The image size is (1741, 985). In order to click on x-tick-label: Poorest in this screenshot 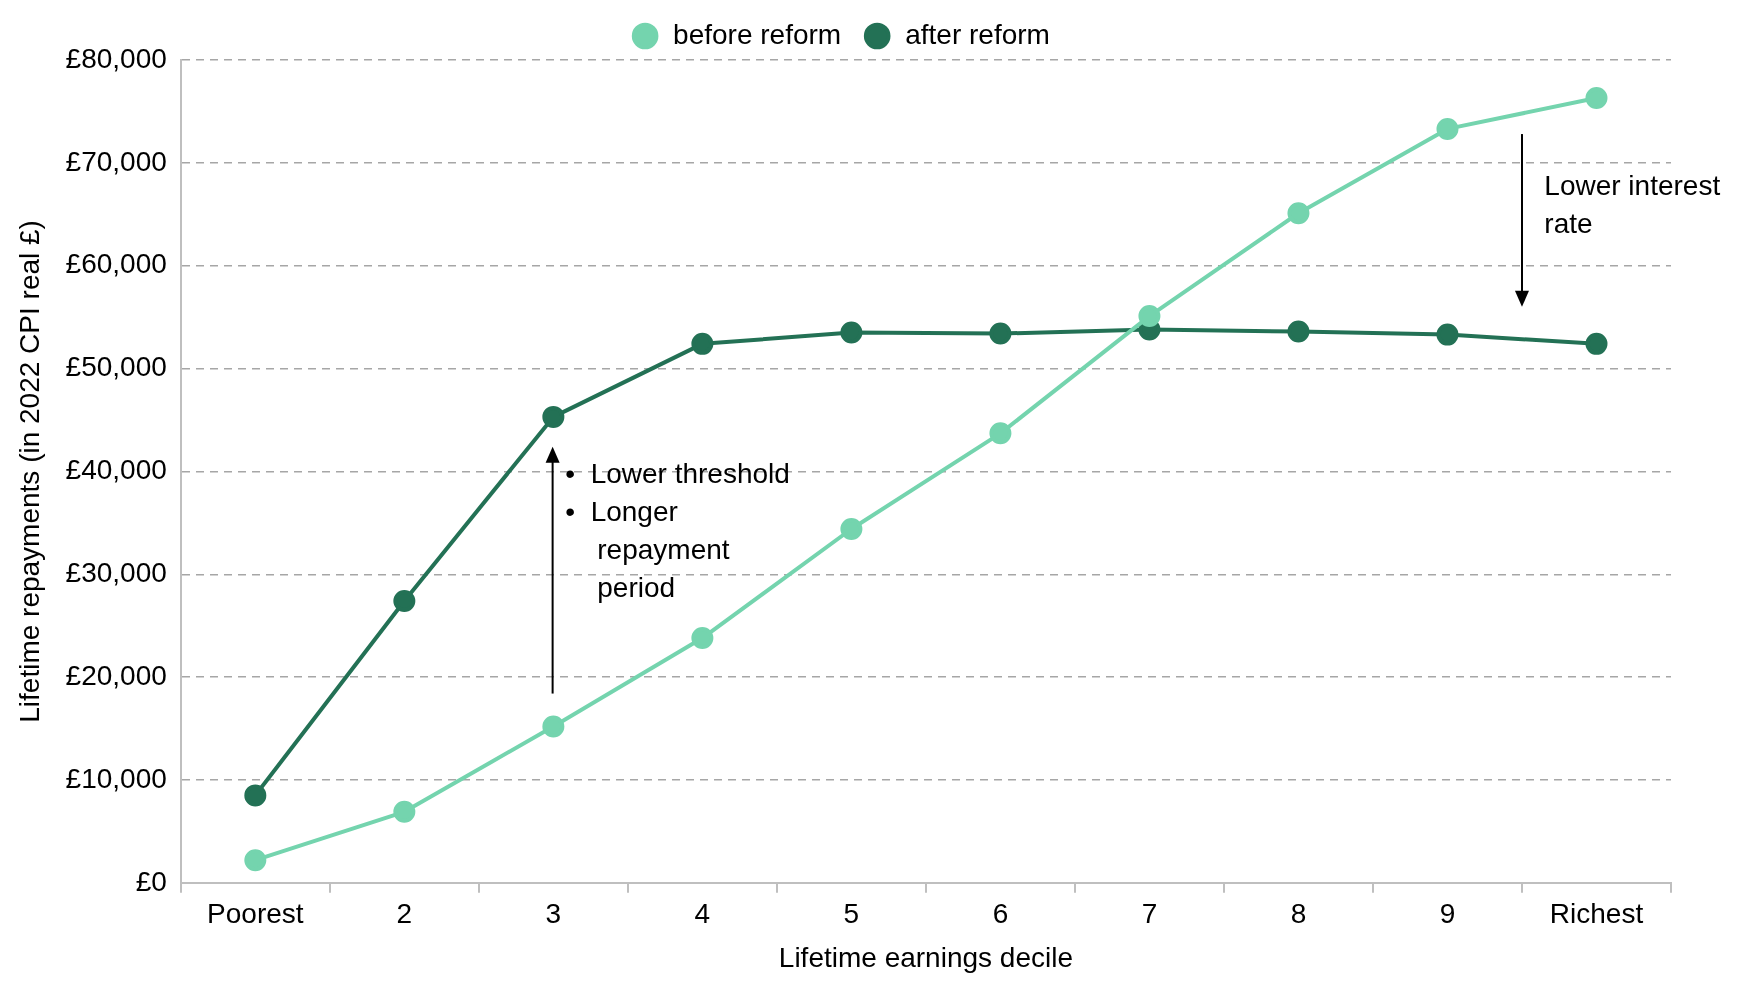, I will do `click(255, 914)`.